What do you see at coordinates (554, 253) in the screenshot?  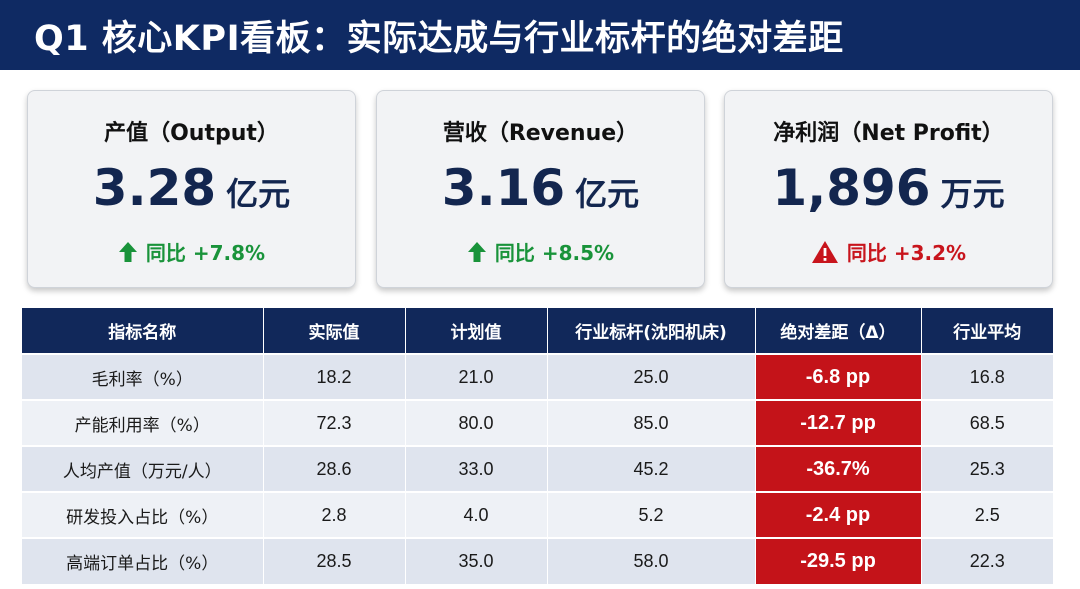 I see `card-change-text: 同比 +8.5%` at bounding box center [554, 253].